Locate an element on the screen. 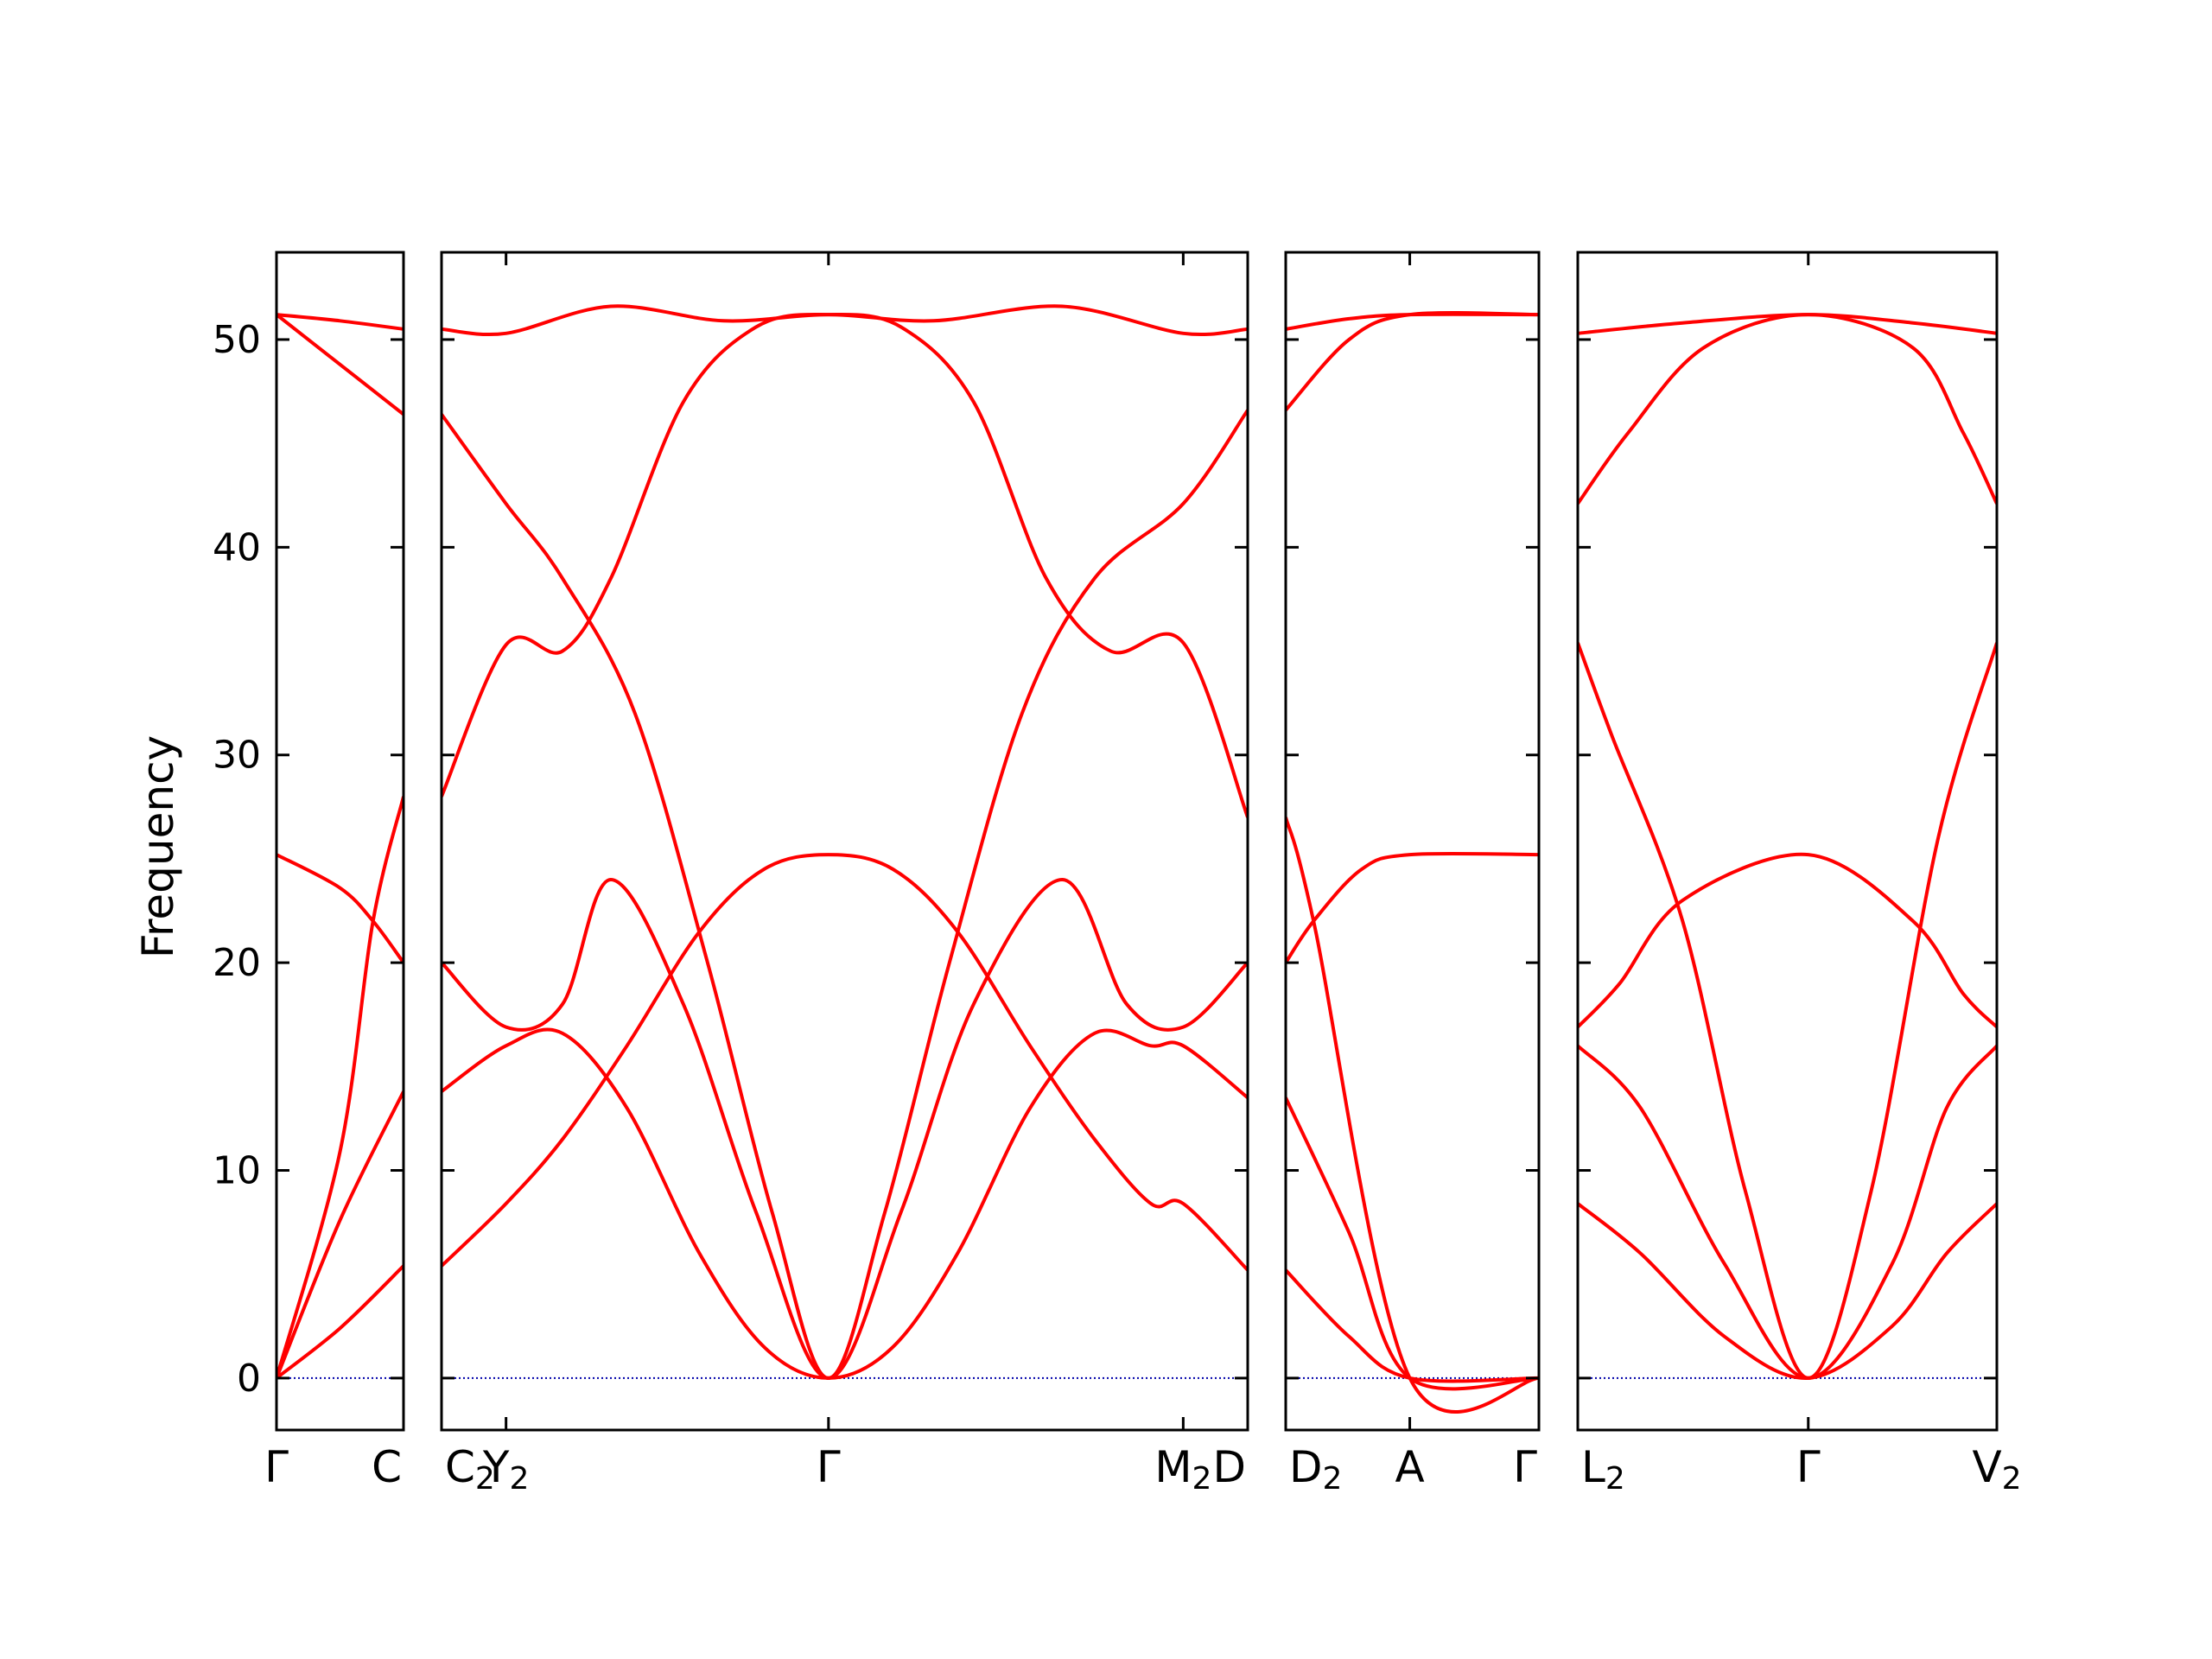 The height and width of the screenshot is (1659, 2212). y-axis-label: Frequency is located at coordinates (158, 846).